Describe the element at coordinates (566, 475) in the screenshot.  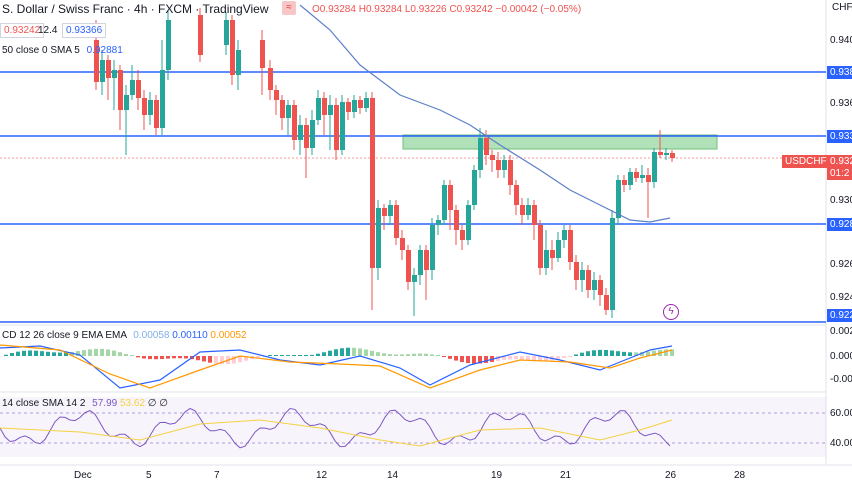
I see `time-tick-6: 21` at that location.